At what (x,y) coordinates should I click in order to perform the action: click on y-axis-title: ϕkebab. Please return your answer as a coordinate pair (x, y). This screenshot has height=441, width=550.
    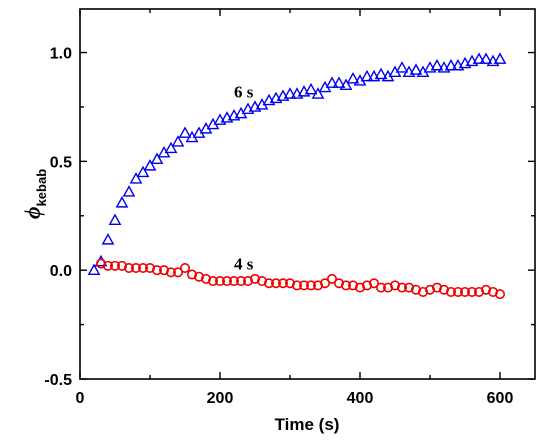
    Looking at the image, I should click on (34, 194).